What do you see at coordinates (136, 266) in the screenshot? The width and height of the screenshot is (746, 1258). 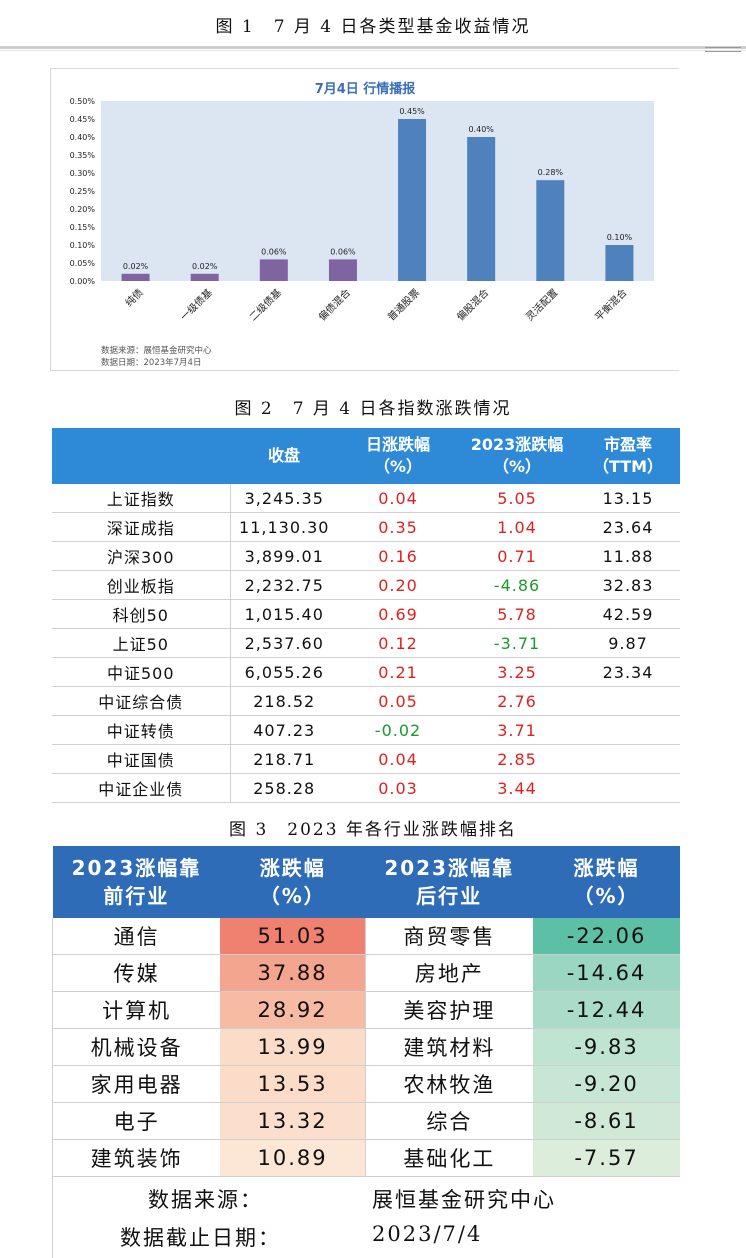 I see `bar-data-label: 0.02%` at bounding box center [136, 266].